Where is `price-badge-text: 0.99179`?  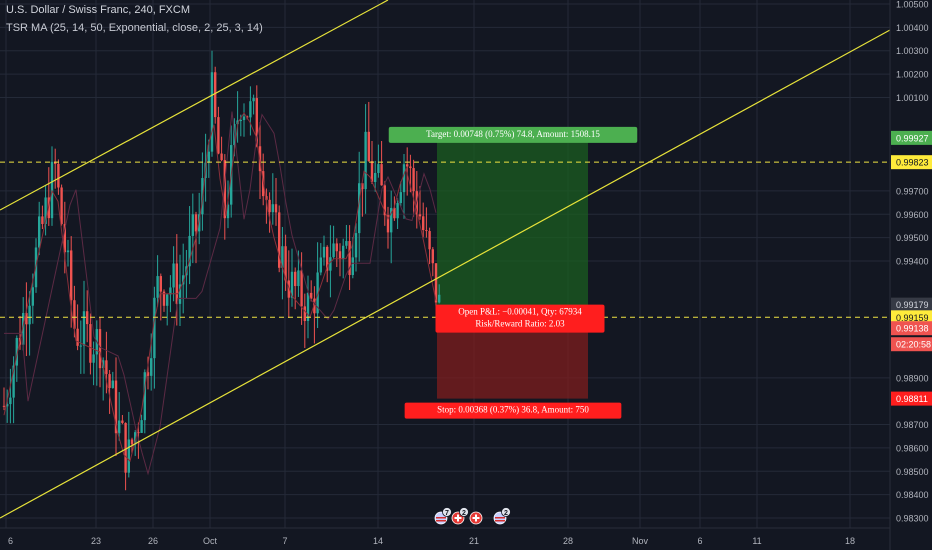 price-badge-text: 0.99179 is located at coordinates (912, 305).